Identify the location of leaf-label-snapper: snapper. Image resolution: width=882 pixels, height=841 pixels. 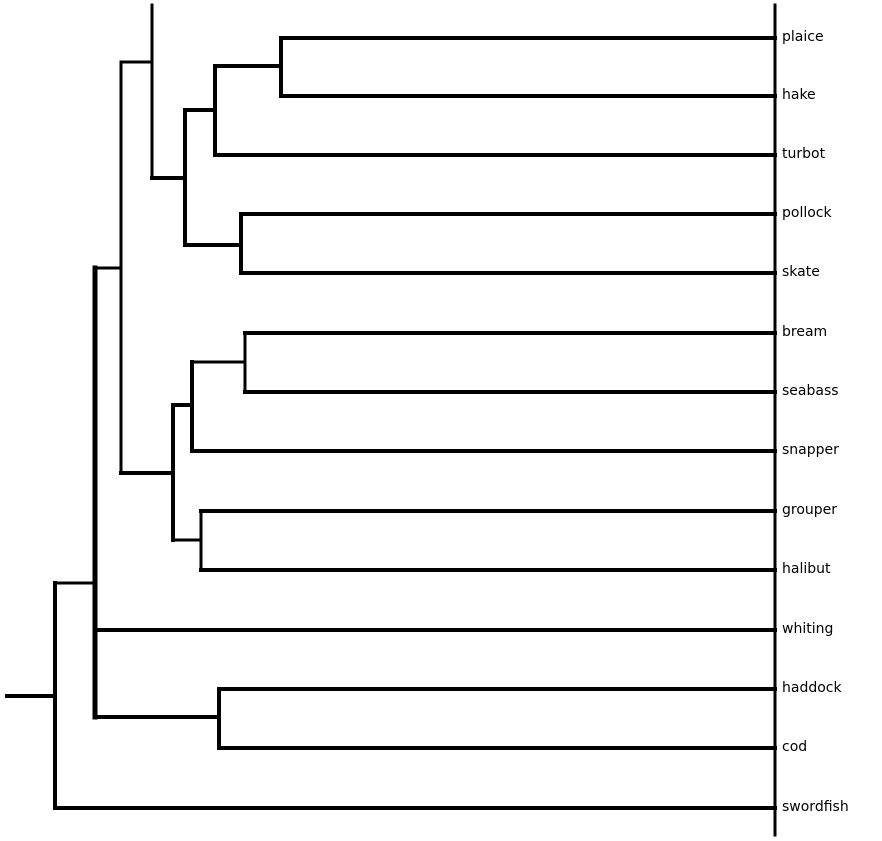
(810, 450).